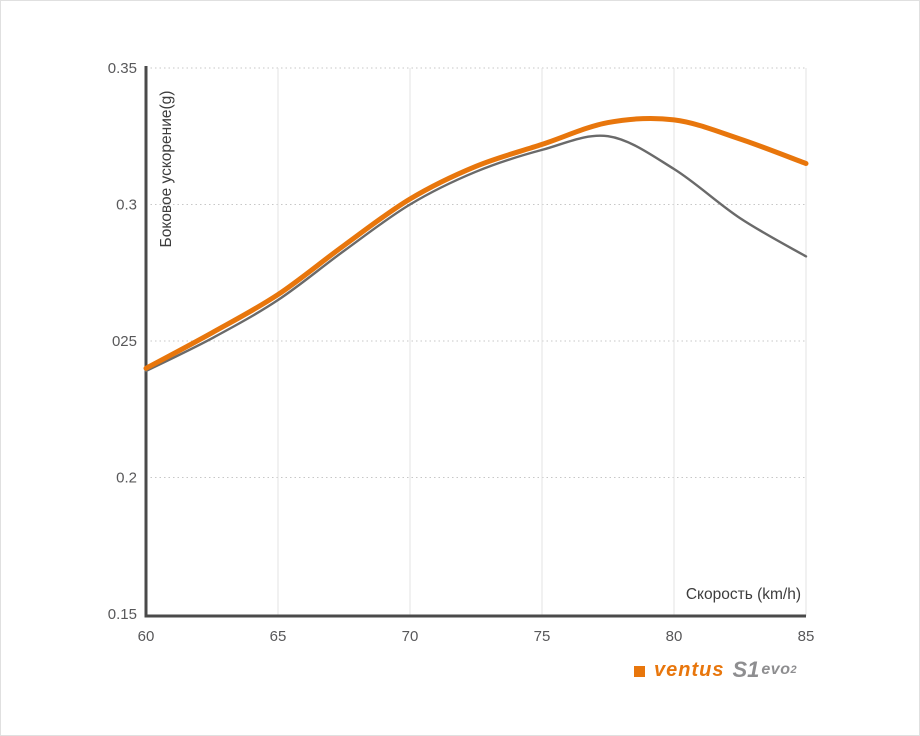 The width and height of the screenshot is (920, 736). What do you see at coordinates (776, 669) in the screenshot?
I see `logo-trim-text: evo` at bounding box center [776, 669].